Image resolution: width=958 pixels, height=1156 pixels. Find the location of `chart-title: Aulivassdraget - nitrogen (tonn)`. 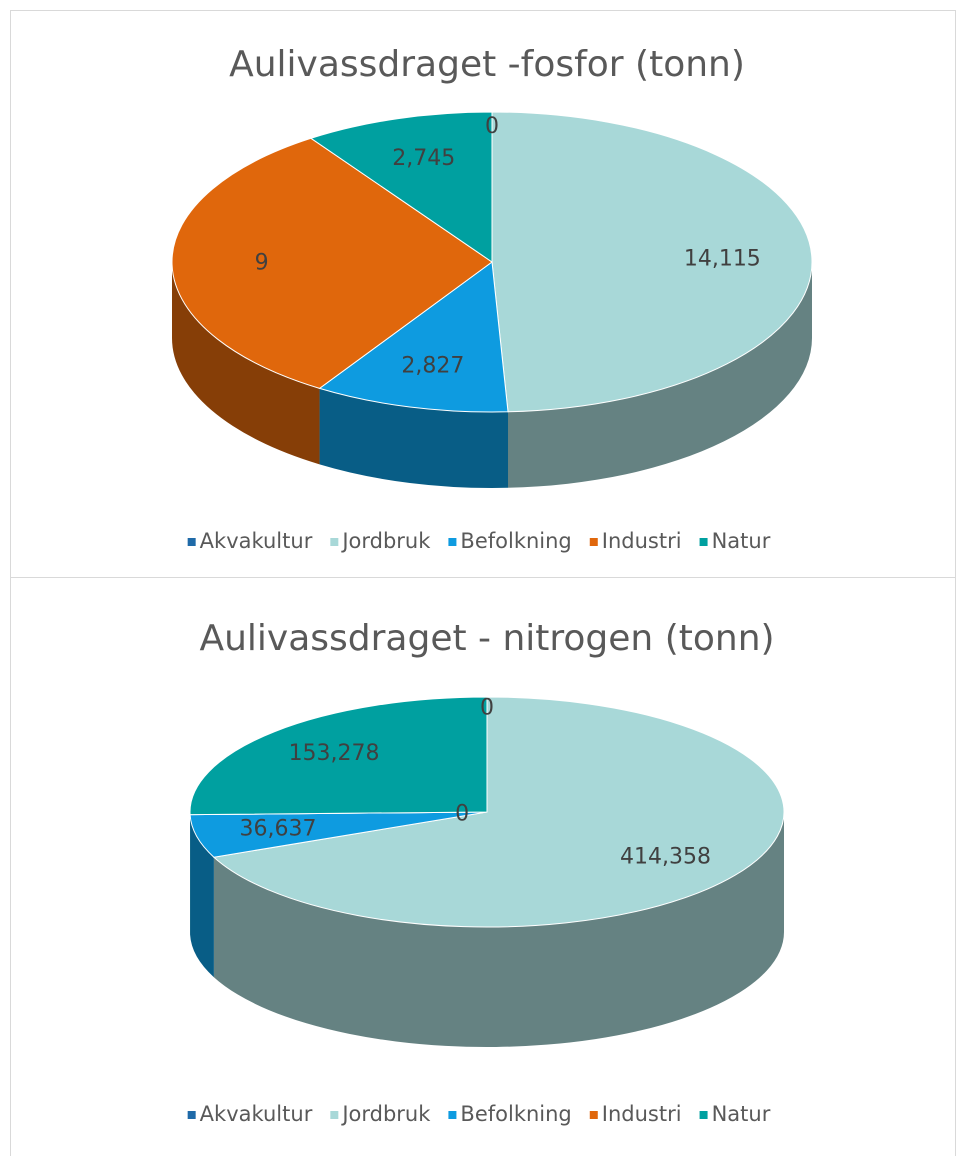

chart-title: Aulivassdraget - nitrogen (tonn) is located at coordinates (486, 638).